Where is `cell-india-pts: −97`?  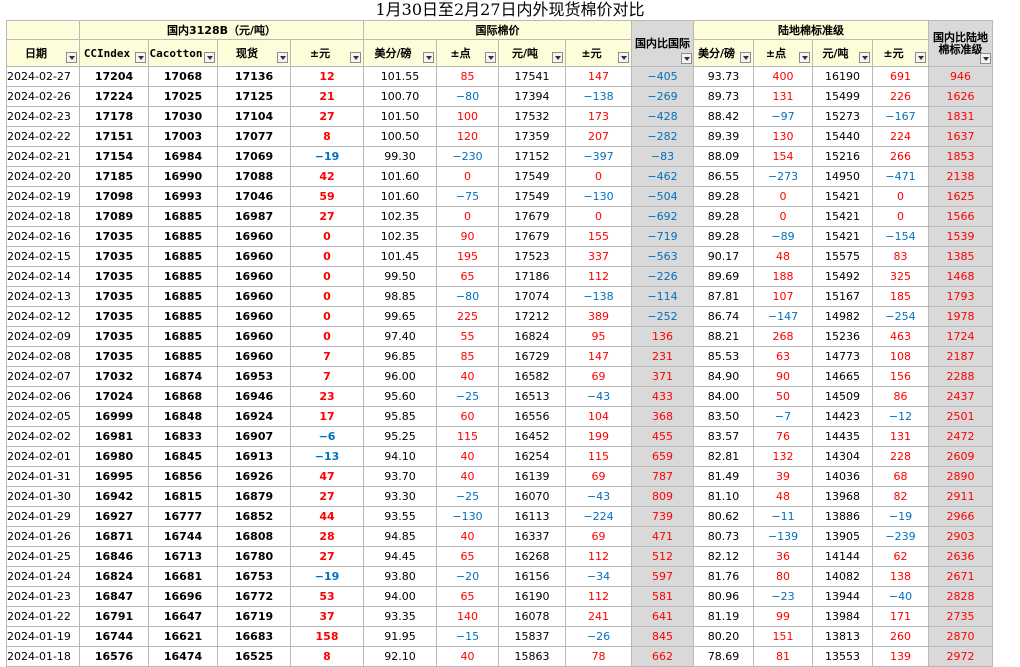 cell-india-pts: −97 is located at coordinates (783, 116).